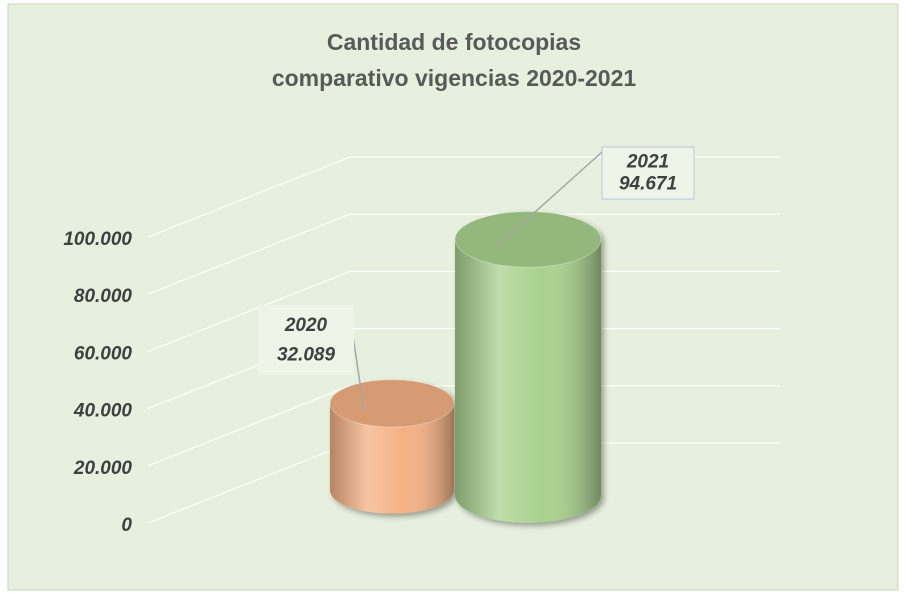 This screenshot has width=908, height=595. Describe the element at coordinates (97, 239) in the screenshot. I see `y-tick-label: 100.000` at that location.